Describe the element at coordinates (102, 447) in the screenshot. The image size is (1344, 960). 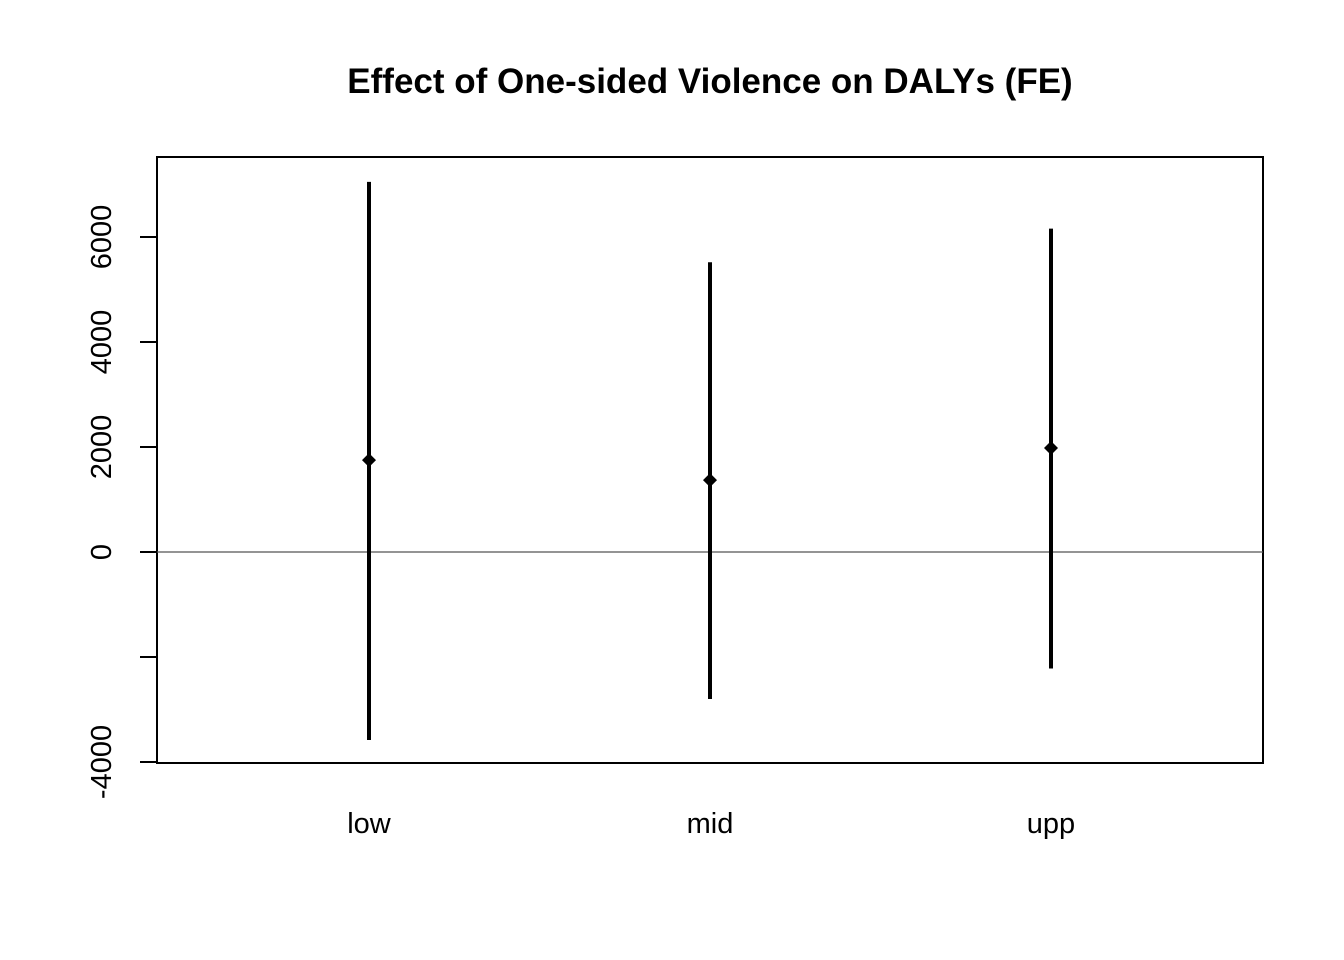
I see `y-tick-label: 2000` at that location.